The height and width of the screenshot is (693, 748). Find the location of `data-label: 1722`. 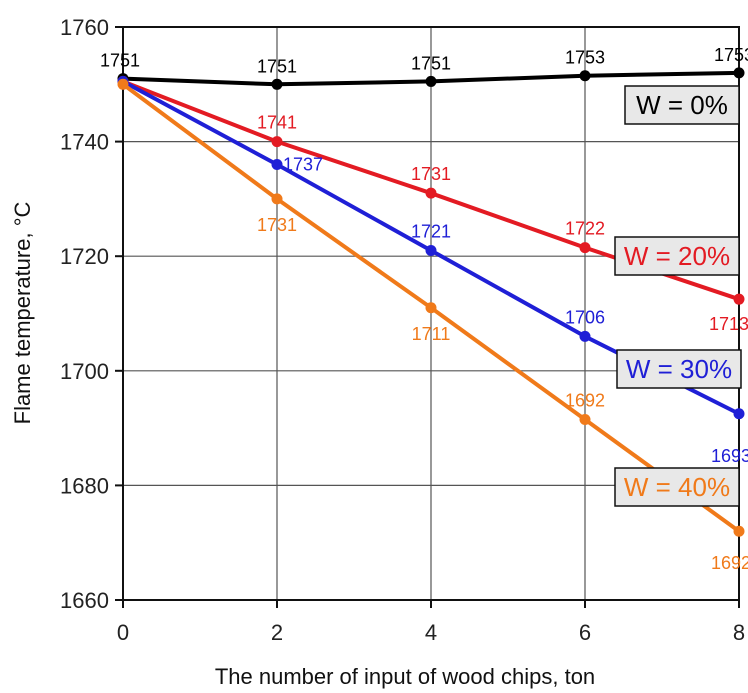

data-label: 1722 is located at coordinates (585, 229).